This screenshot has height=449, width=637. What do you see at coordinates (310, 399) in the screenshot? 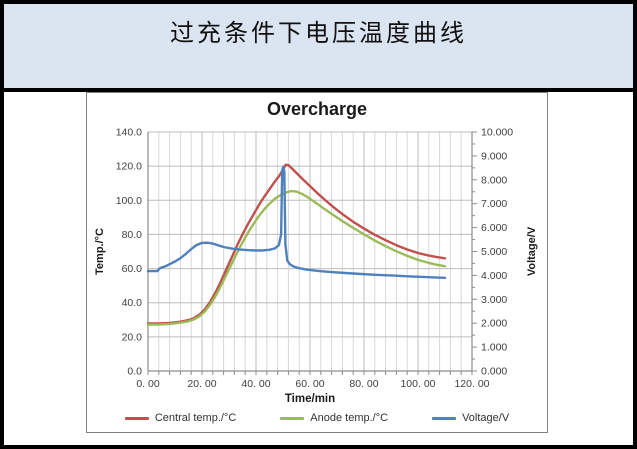
I see `x-axis-title: Time/min` at bounding box center [310, 399].